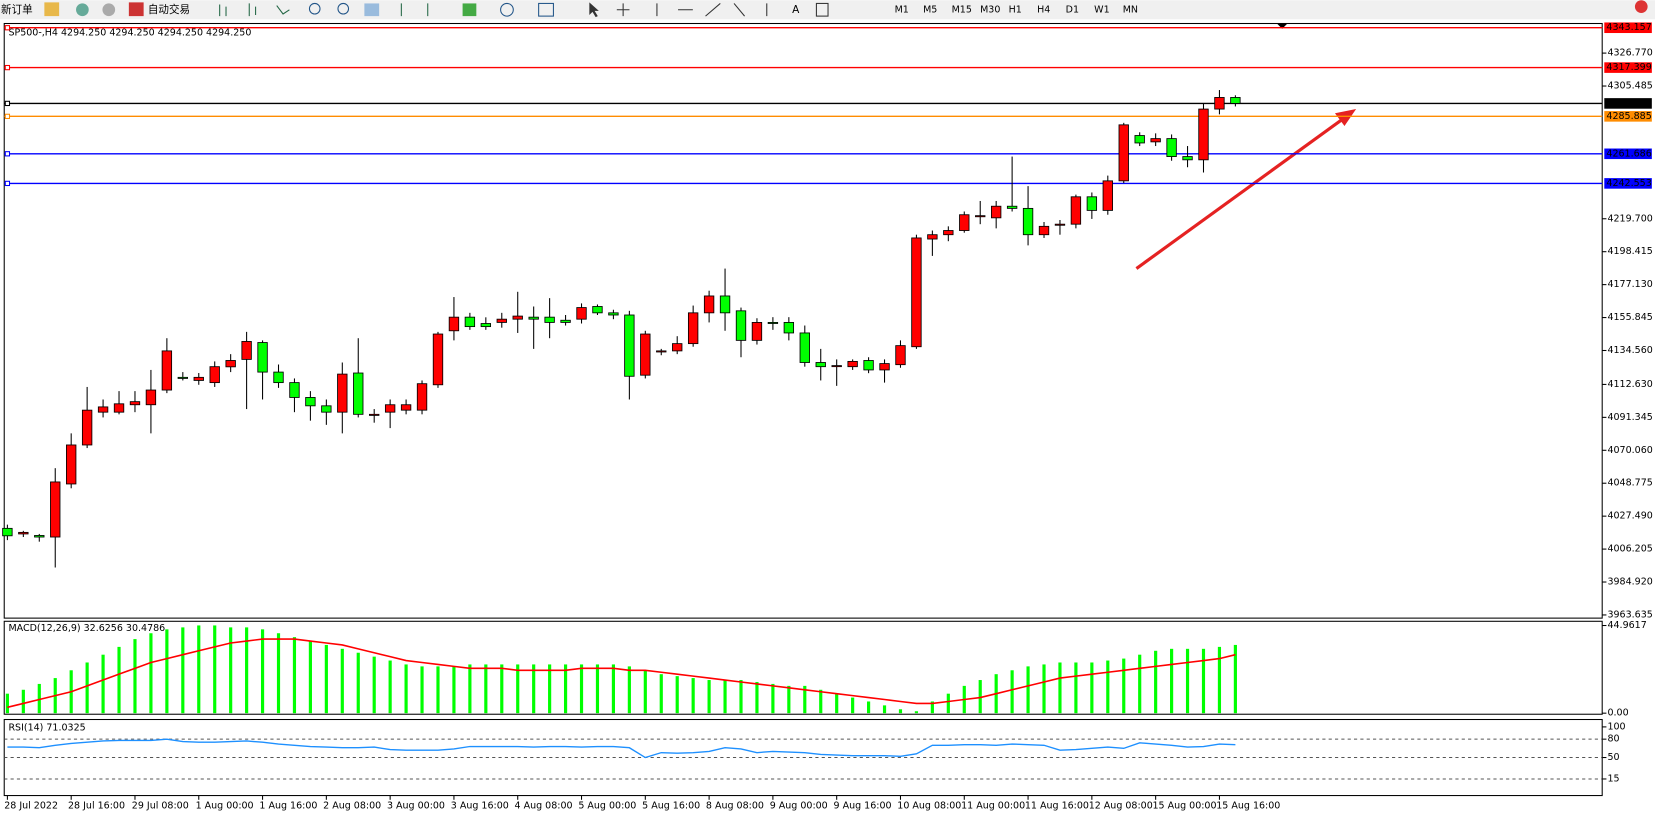 The image size is (1655, 818). Describe the element at coordinates (414, 10) in the screenshot. I see `scroll-icons` at that location.